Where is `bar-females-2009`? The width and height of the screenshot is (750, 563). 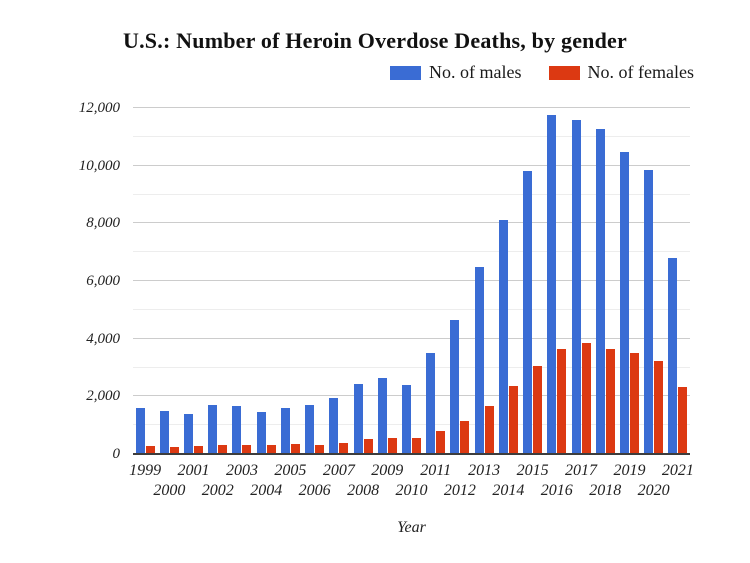 bar-females-2009 is located at coordinates (392, 445).